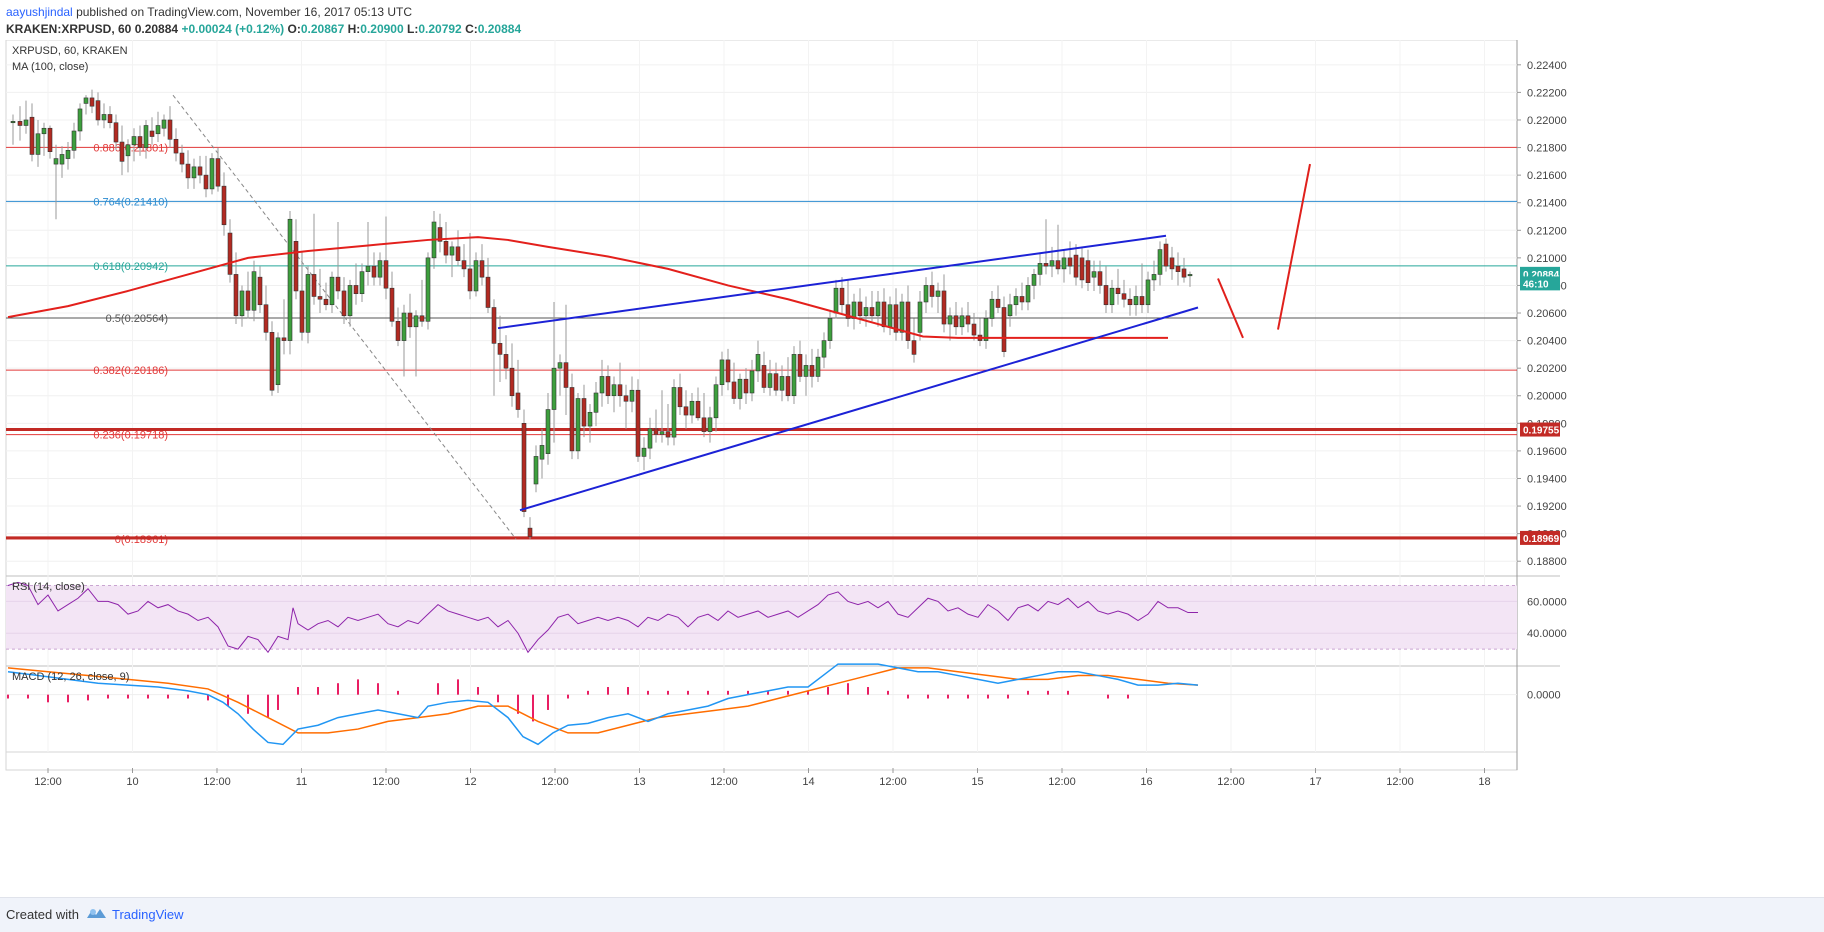  Describe the element at coordinates (1547, 634) in the screenshot. I see `rsi-tick-label: 40.0000` at that location.